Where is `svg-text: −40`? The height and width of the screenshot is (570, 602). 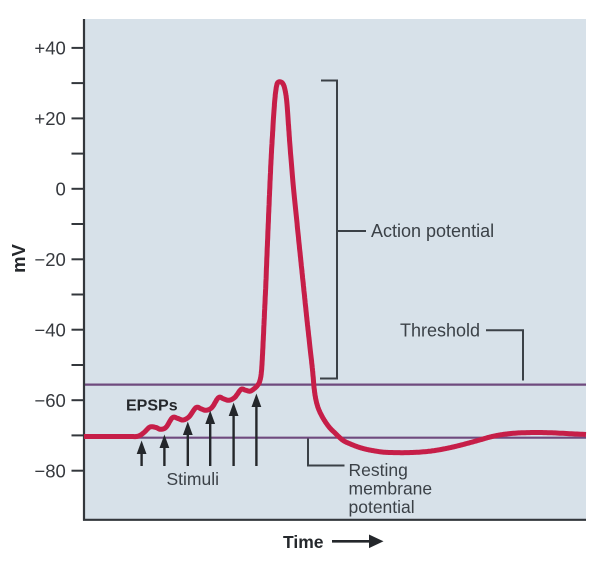
svg-text: −40 is located at coordinates (49, 329).